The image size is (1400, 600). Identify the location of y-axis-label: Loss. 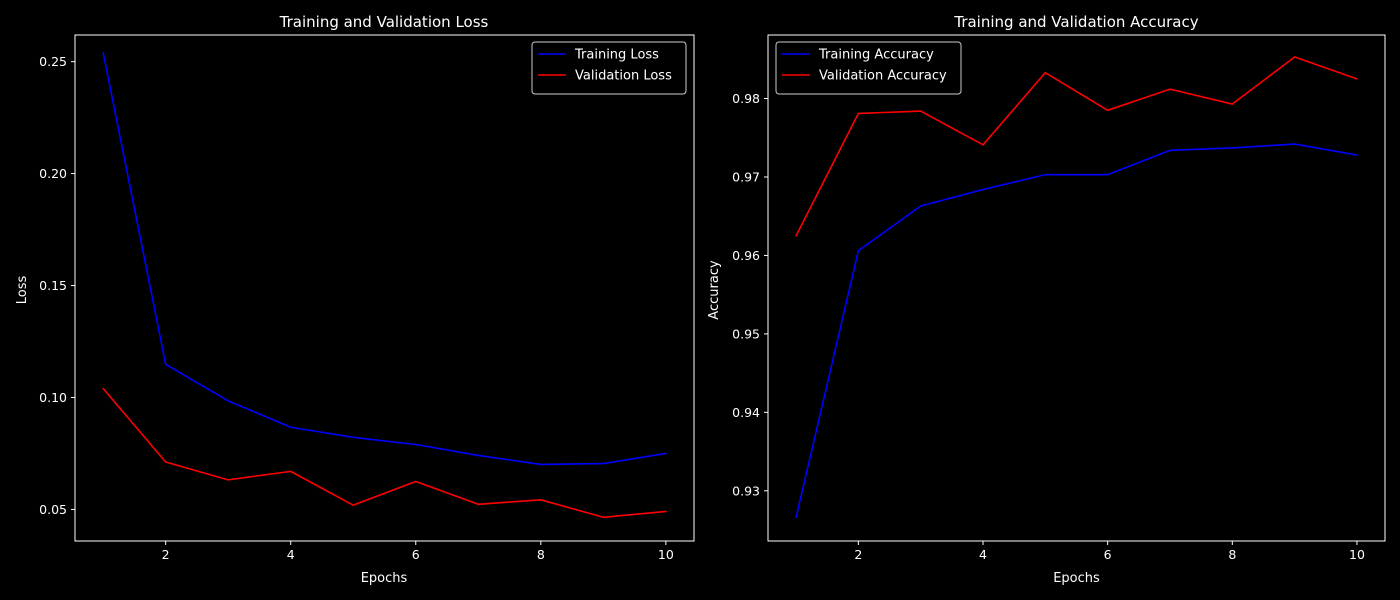
(22, 290).